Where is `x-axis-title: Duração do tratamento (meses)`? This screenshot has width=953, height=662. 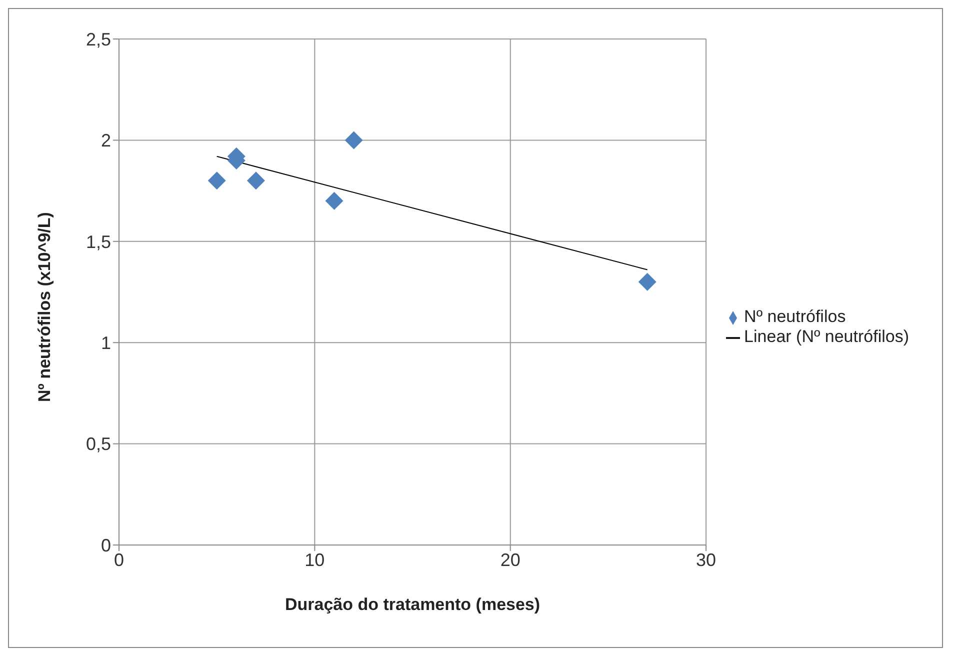
x-axis-title: Duração do tratamento (meses) is located at coordinates (412, 604).